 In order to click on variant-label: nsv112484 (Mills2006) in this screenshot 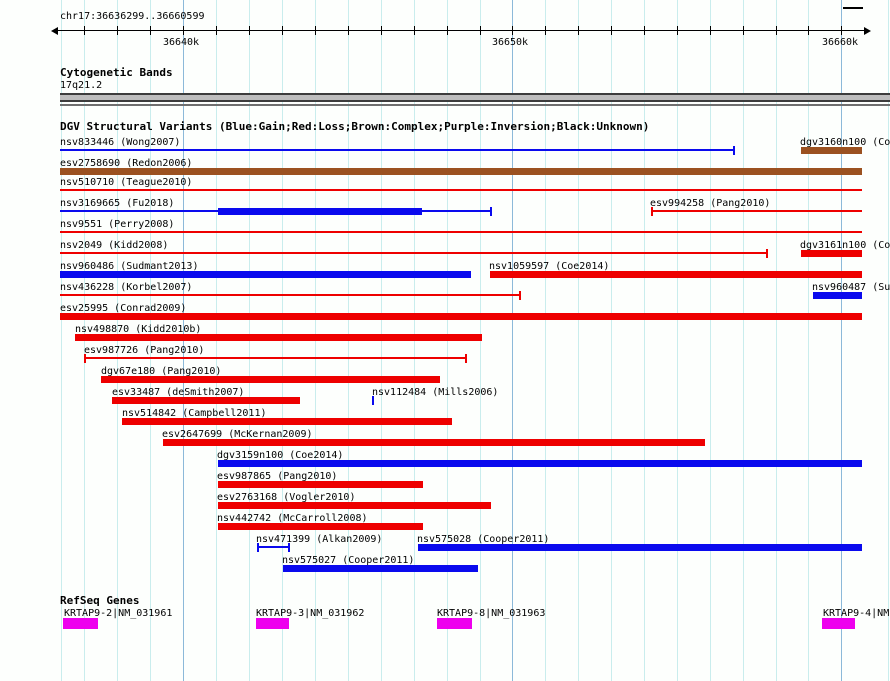, I will do `click(435, 392)`.